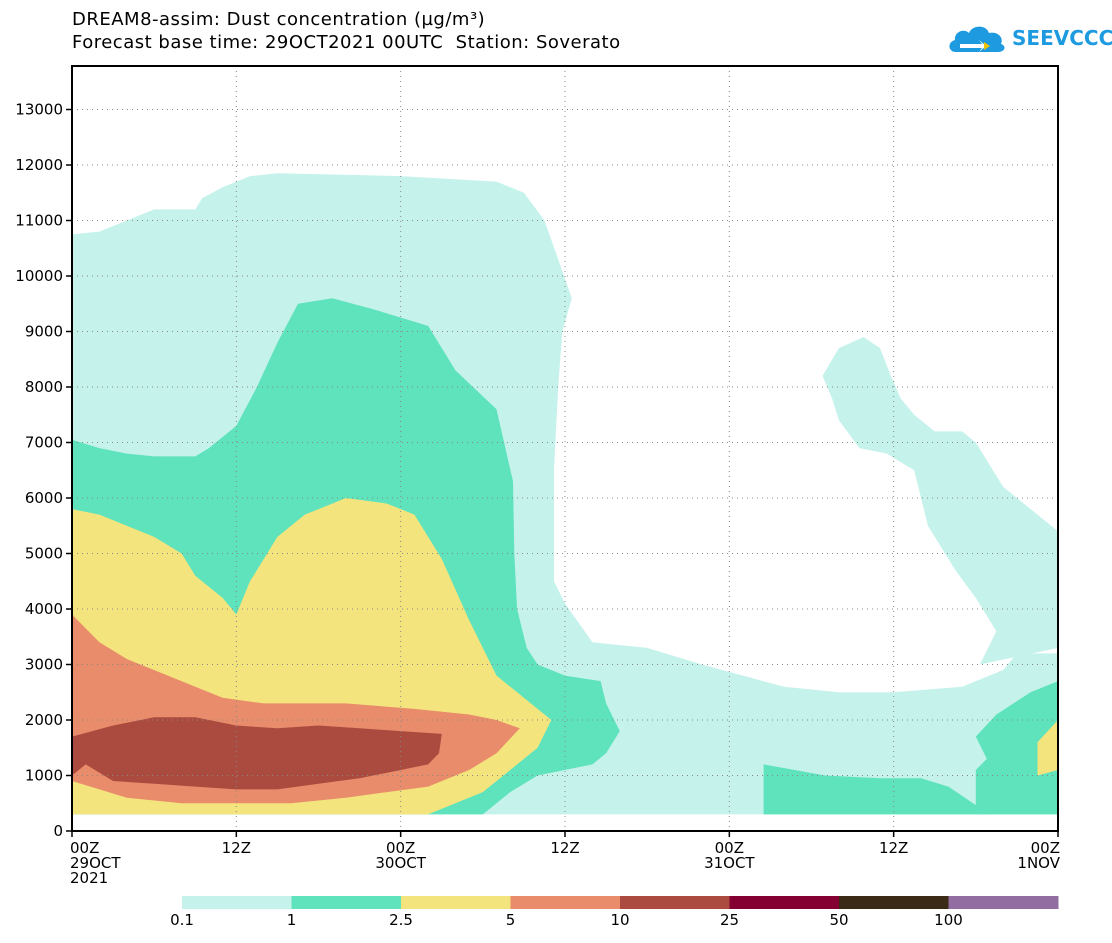 The width and height of the screenshot is (1112, 943). Describe the element at coordinates (729, 920) in the screenshot. I see `colorbar-label: 25` at that location.